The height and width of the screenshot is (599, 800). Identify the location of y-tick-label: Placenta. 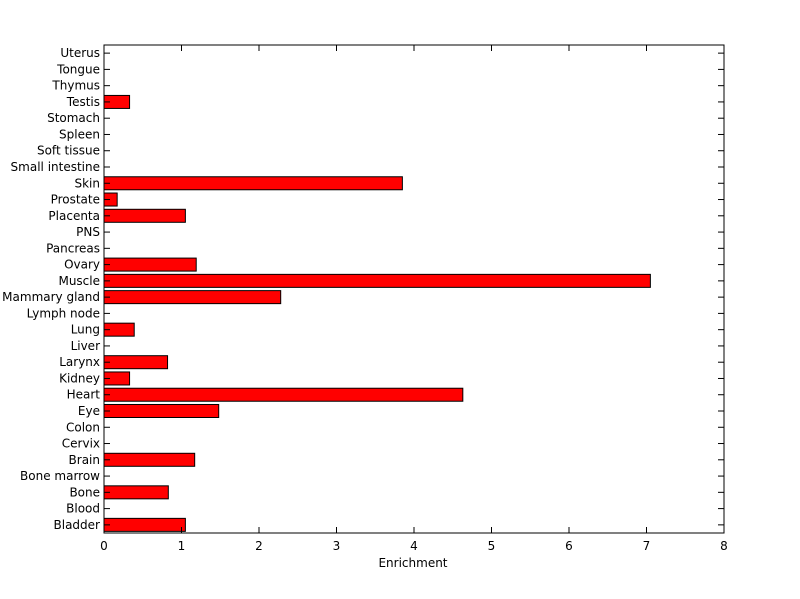
(74, 216).